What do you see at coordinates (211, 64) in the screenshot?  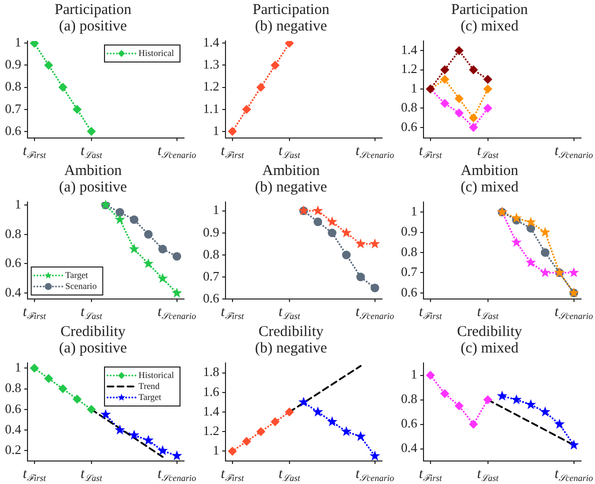 I see `y-tick-label: 1.3` at bounding box center [211, 64].